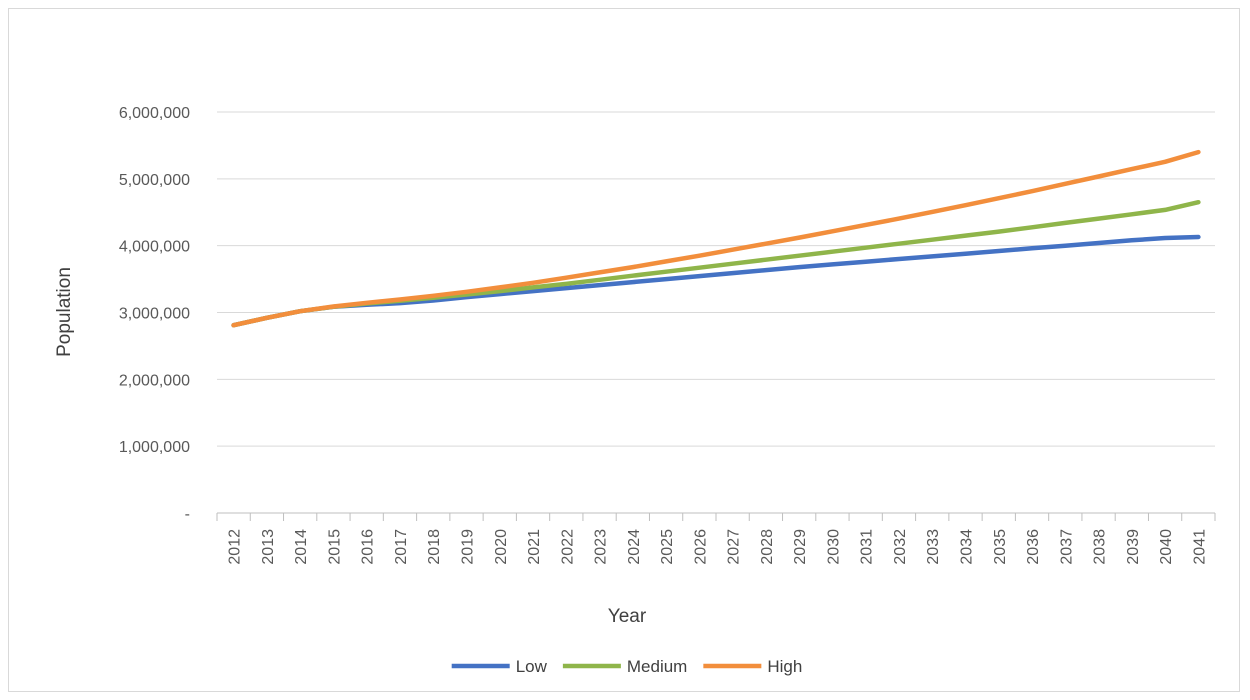 The image size is (1250, 700). I want to click on x-tick-label: 2031, so click(867, 547).